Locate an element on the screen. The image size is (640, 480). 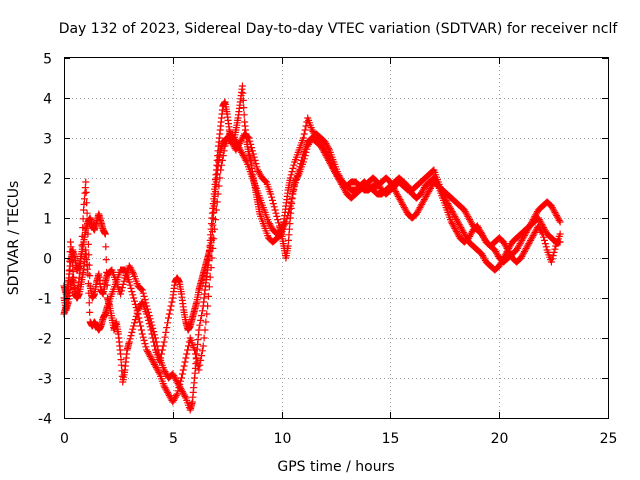
x-tick-label: 5 is located at coordinates (173, 439).